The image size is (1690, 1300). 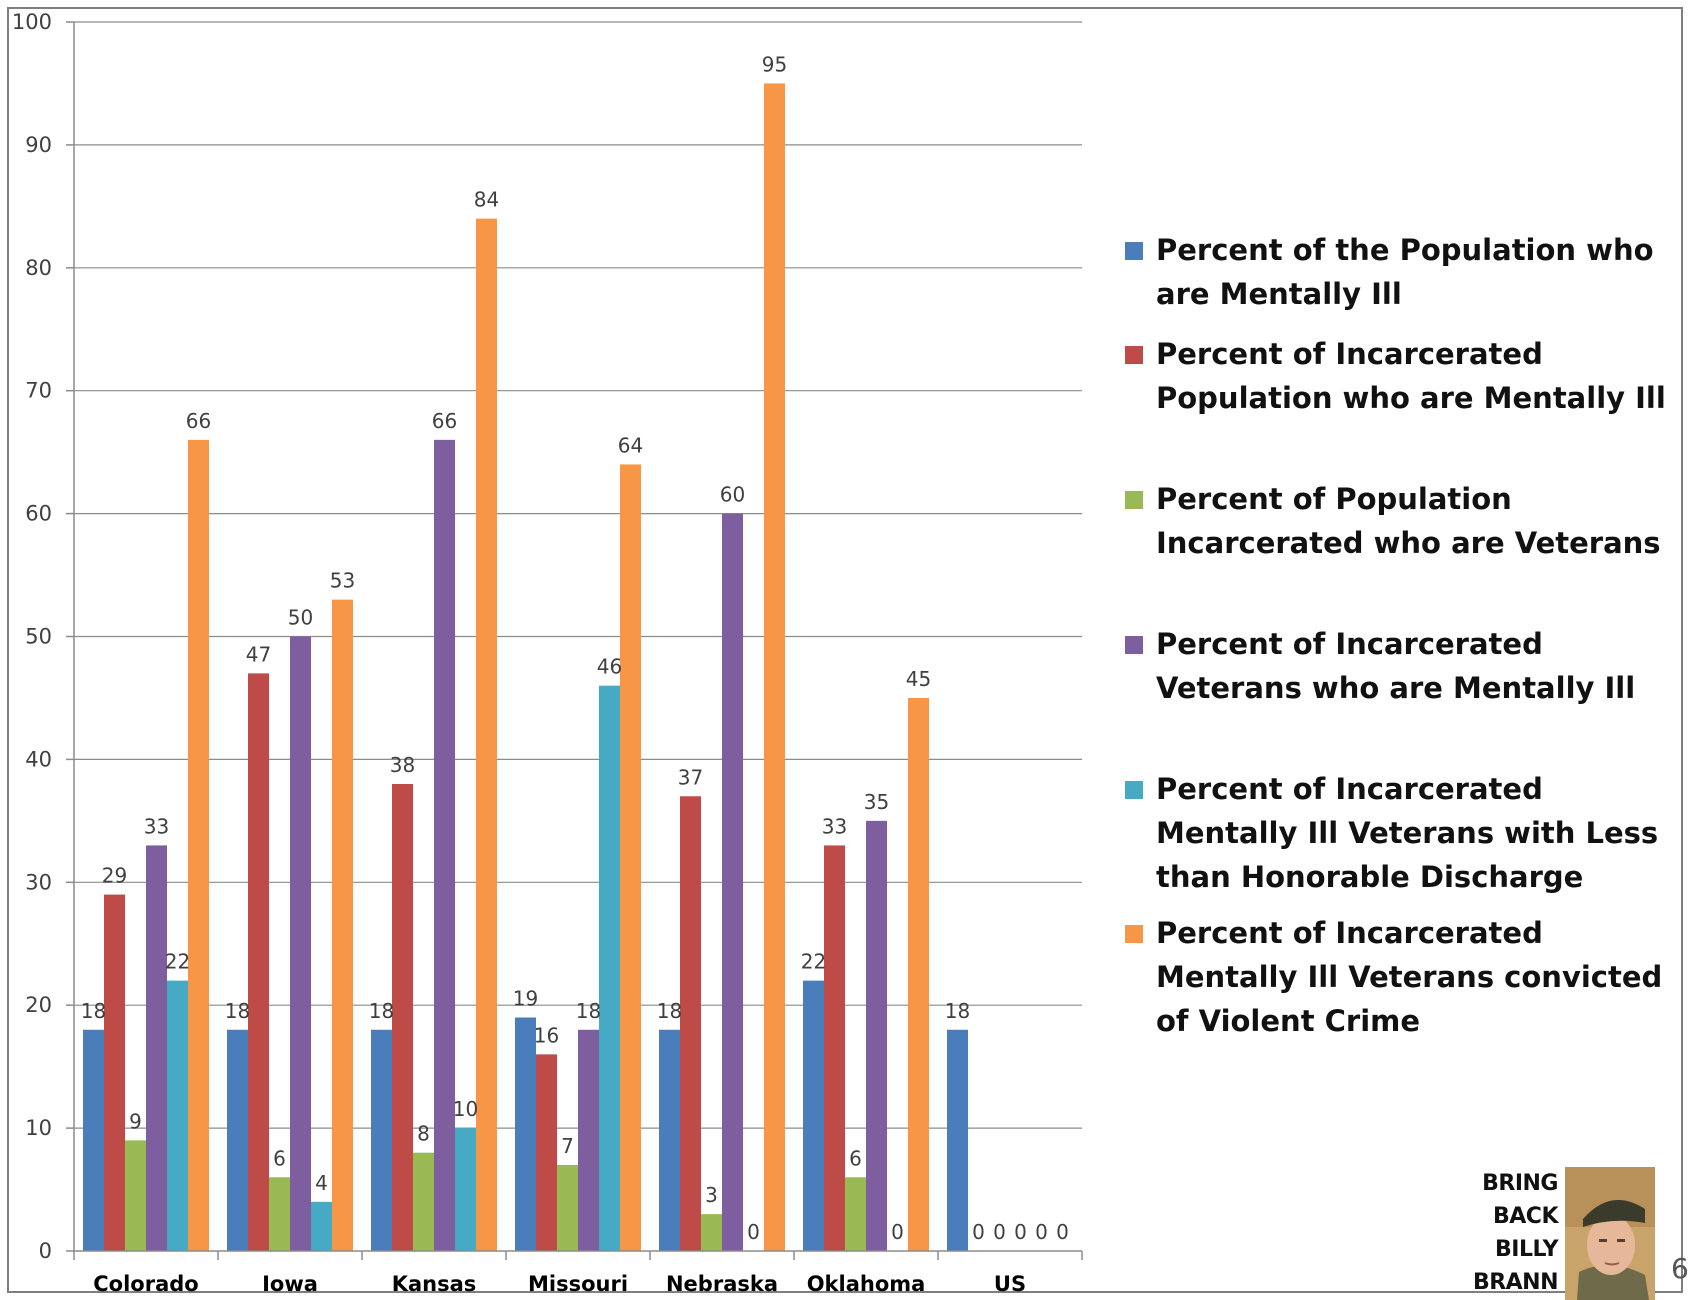 What do you see at coordinates (486, 200) in the screenshot?
I see `data-label: 84` at bounding box center [486, 200].